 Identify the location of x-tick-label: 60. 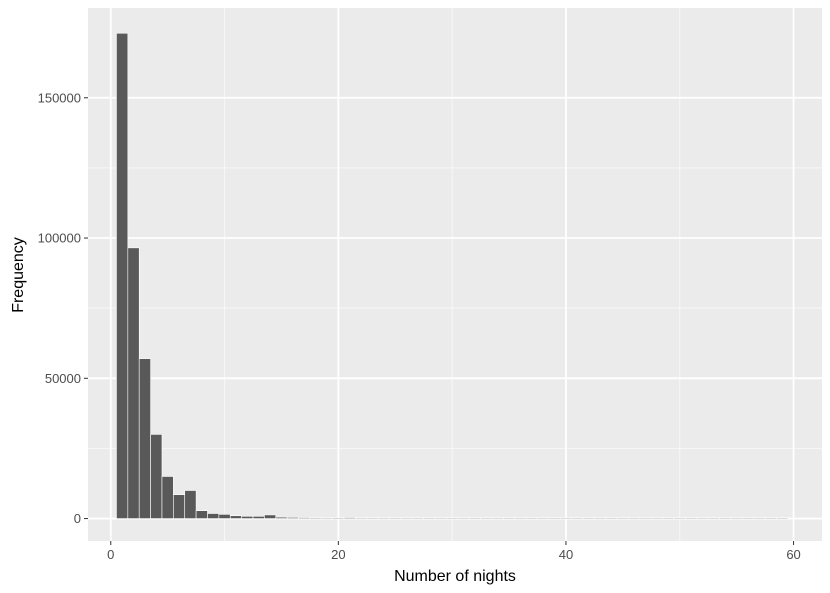
(793, 554).